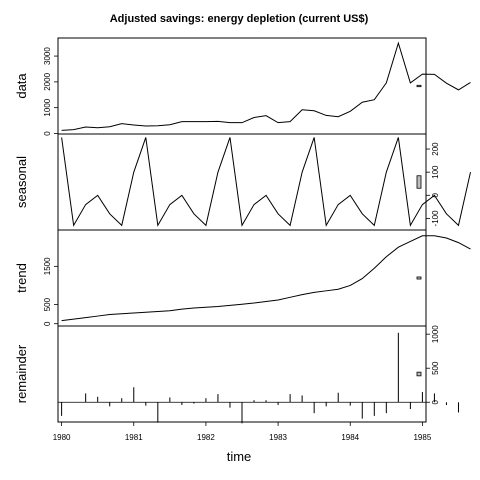 The width and height of the screenshot is (480, 480). Describe the element at coordinates (419, 374) in the screenshot. I see `remainder-scale-bar` at that location.